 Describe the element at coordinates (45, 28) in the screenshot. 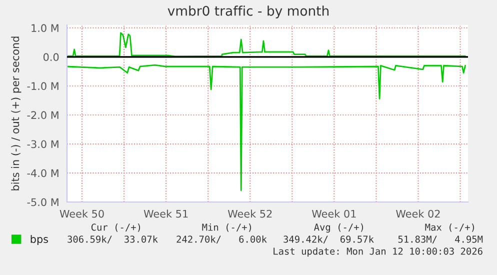

I see `y-tick-label: 1.0 M` at that location.